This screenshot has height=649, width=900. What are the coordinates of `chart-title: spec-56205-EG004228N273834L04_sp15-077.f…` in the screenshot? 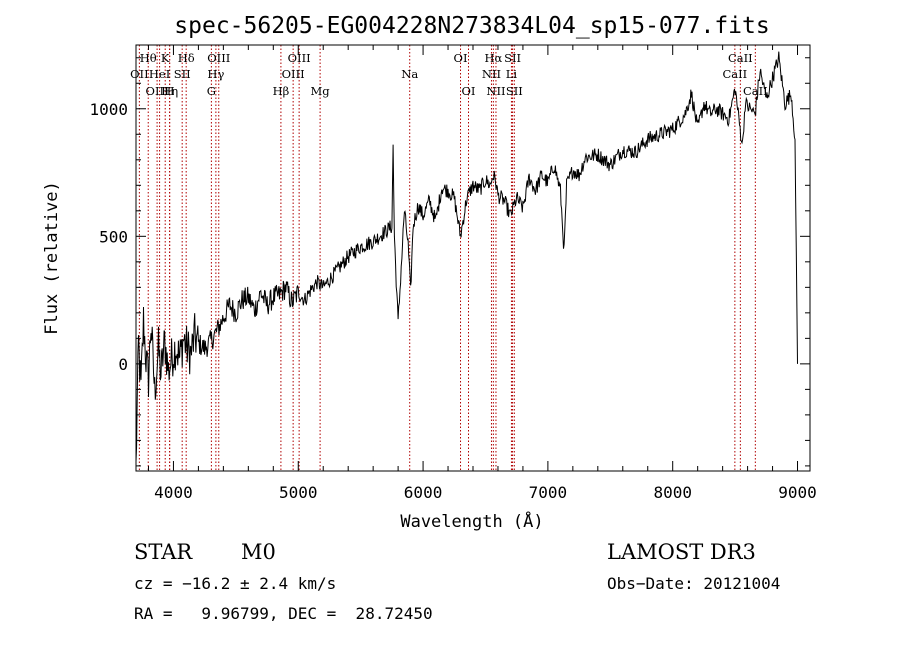 It's located at (471, 26).